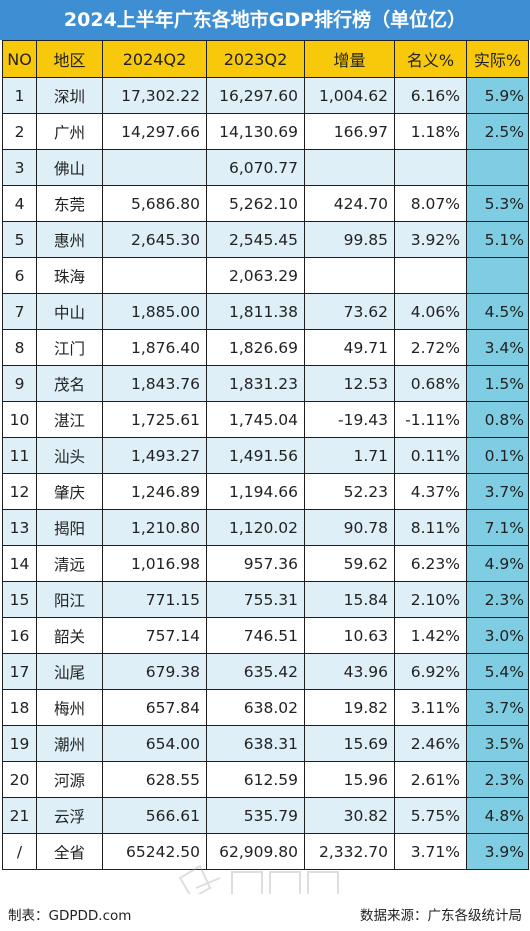 The image size is (530, 931). What do you see at coordinates (69, 671) in the screenshot?
I see `cell-region: 汕尾` at bounding box center [69, 671].